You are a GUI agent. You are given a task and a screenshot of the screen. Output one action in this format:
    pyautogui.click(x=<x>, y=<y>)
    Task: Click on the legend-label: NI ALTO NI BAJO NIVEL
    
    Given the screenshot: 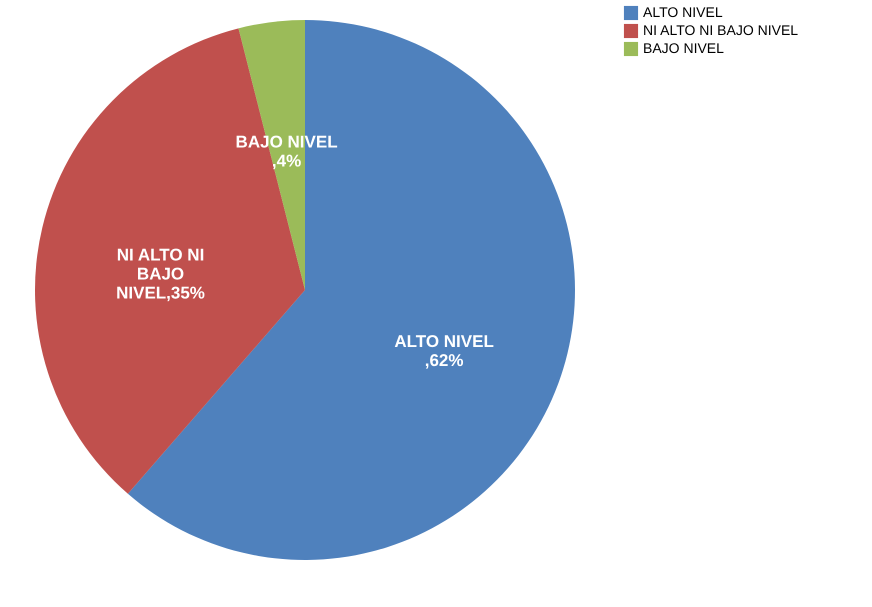 What is the action you would take?
    pyautogui.click(x=720, y=30)
    